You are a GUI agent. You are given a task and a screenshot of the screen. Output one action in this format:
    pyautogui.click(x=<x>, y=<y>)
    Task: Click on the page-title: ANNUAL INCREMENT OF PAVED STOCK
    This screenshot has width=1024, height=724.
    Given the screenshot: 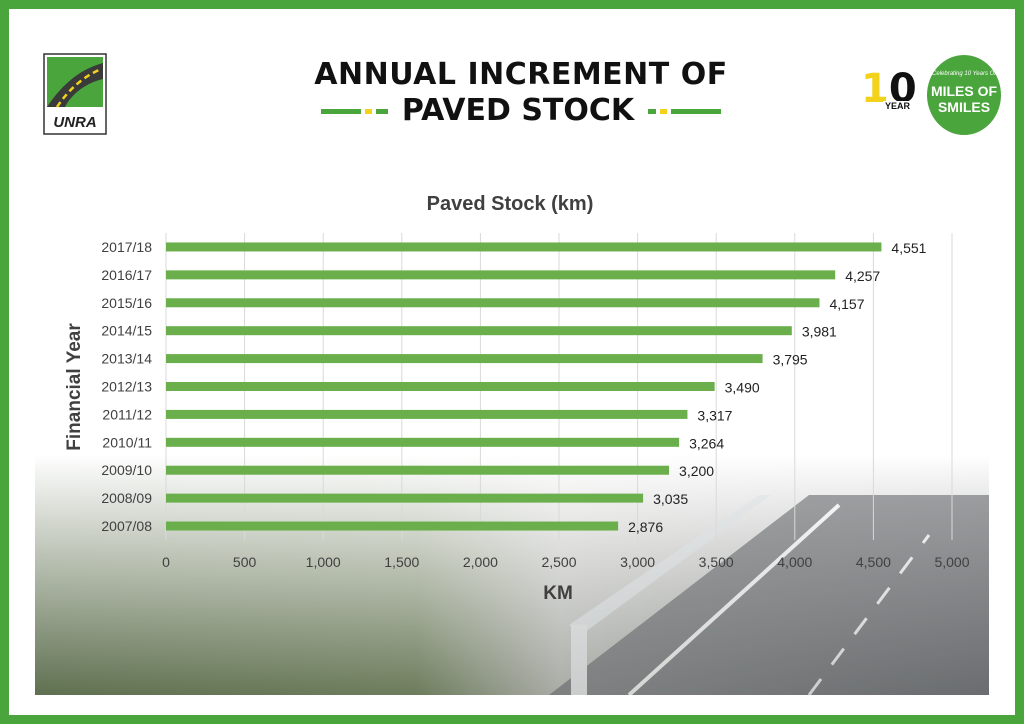 What is the action you would take?
    pyautogui.click(x=521, y=93)
    